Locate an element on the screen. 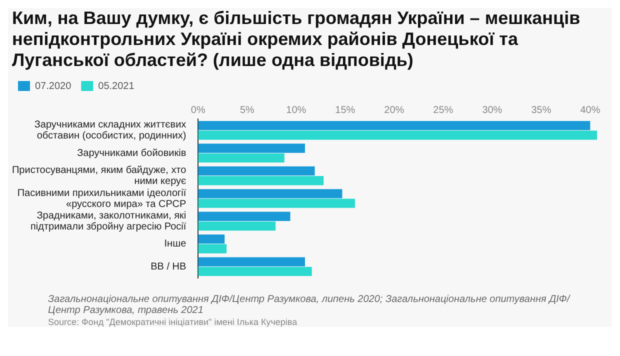 This screenshot has height=356, width=620. source-note: Source: Фонд "Демократичні ініціативи" імені Ілька Кучеріва is located at coordinates (172, 321).